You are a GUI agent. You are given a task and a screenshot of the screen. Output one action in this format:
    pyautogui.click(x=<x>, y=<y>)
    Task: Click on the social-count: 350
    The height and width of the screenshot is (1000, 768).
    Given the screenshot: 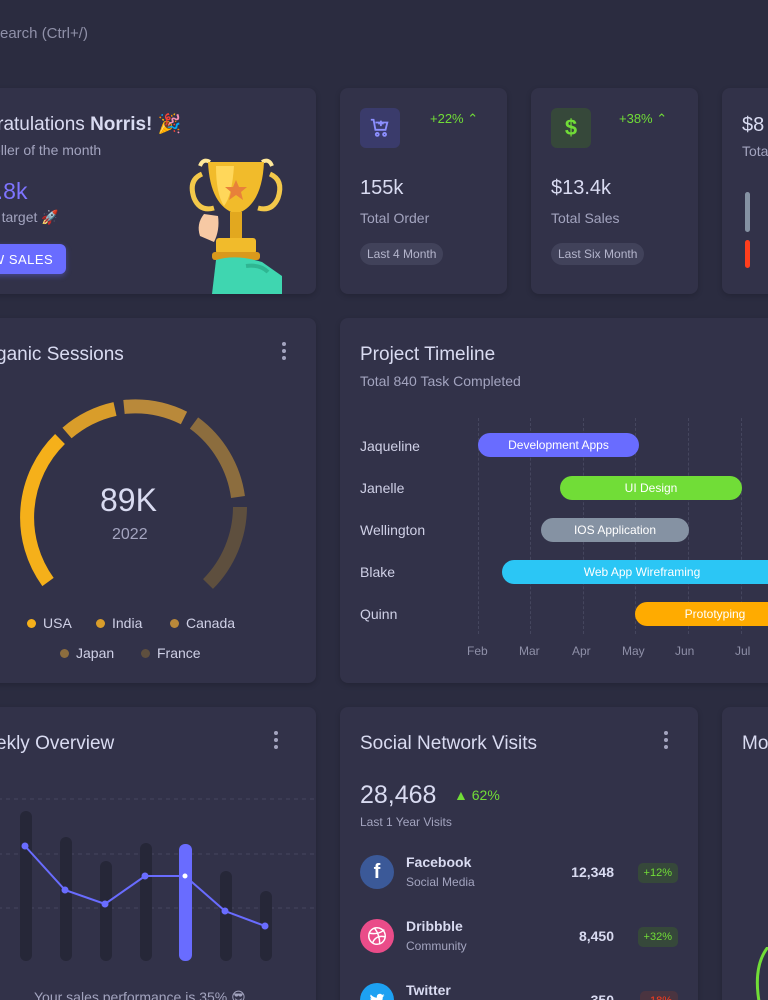 What is the action you would take?
    pyautogui.click(x=602, y=996)
    